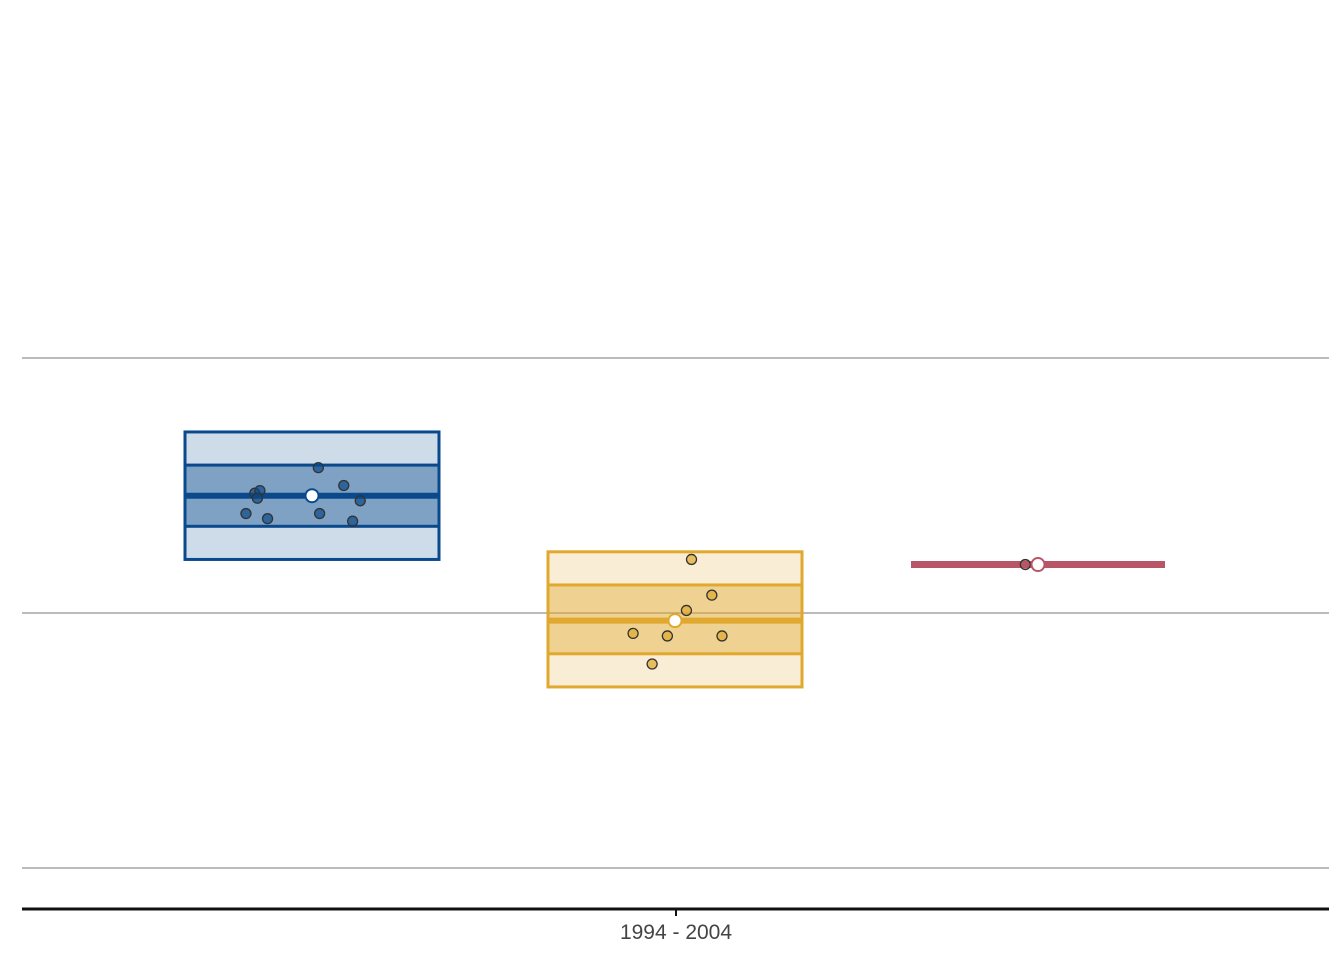 This screenshot has width=1344, height=960. Describe the element at coordinates (676, 932) in the screenshot. I see `x-tick-label: 1994 - 2004` at that location.